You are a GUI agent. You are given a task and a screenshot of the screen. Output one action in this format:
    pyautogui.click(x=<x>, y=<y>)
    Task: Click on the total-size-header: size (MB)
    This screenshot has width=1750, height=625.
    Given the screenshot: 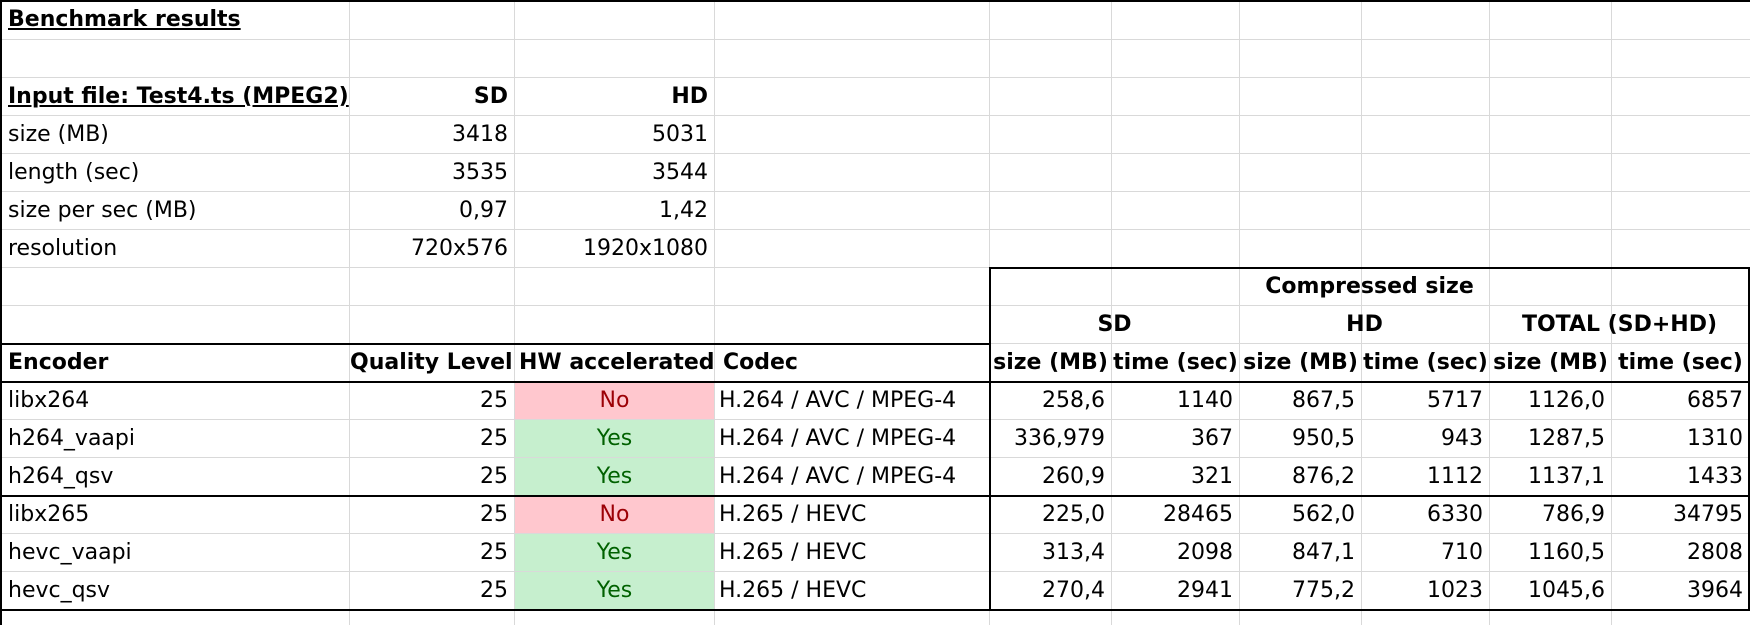 What is the action you would take?
    pyautogui.click(x=1550, y=362)
    